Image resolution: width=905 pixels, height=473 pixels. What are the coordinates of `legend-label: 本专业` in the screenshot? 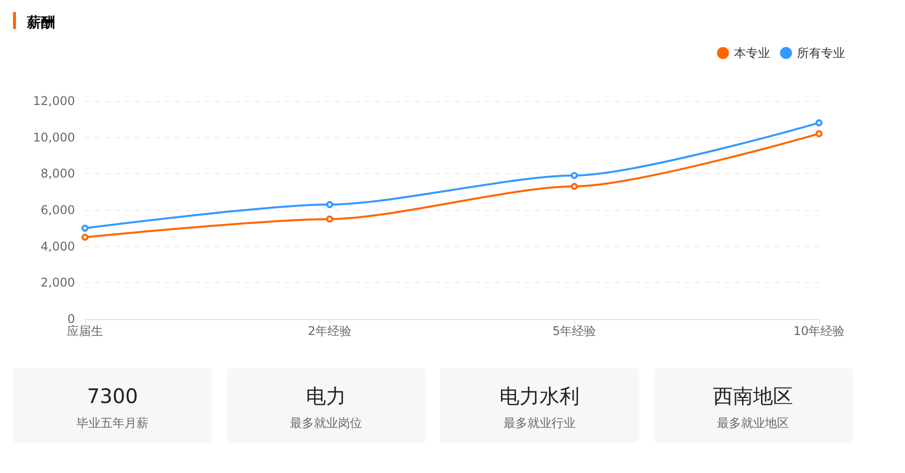 It's located at (752, 53).